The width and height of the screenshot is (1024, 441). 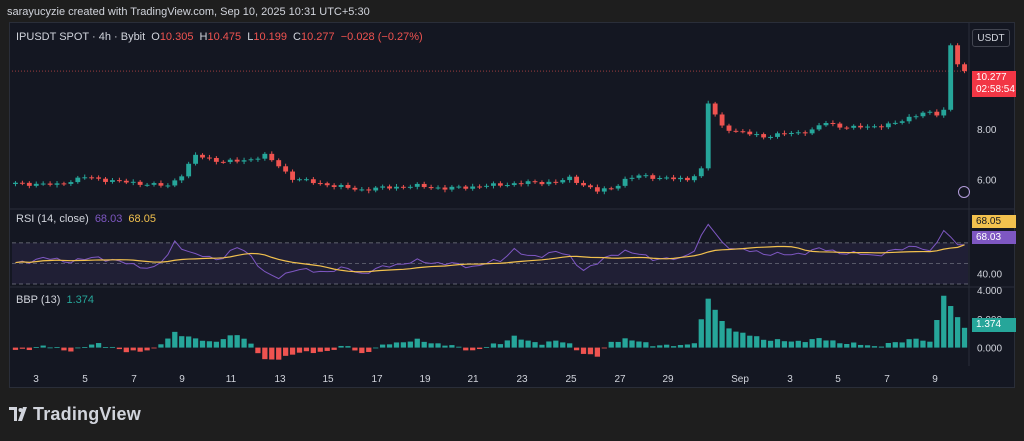 What do you see at coordinates (991, 38) in the screenshot?
I see `currency-button: USDT` at bounding box center [991, 38].